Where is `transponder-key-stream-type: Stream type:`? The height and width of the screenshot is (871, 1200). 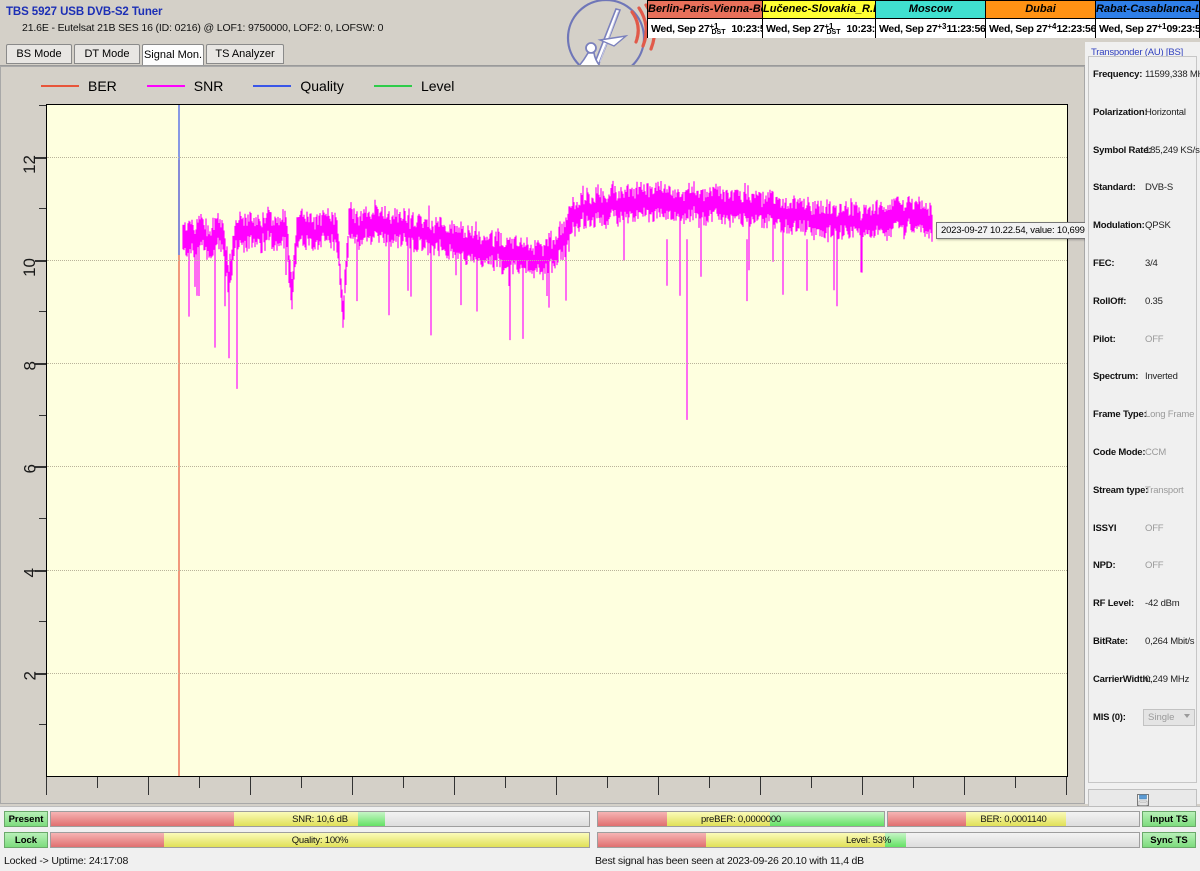 transponder-key-stream-type: Stream type: is located at coordinates (1120, 490).